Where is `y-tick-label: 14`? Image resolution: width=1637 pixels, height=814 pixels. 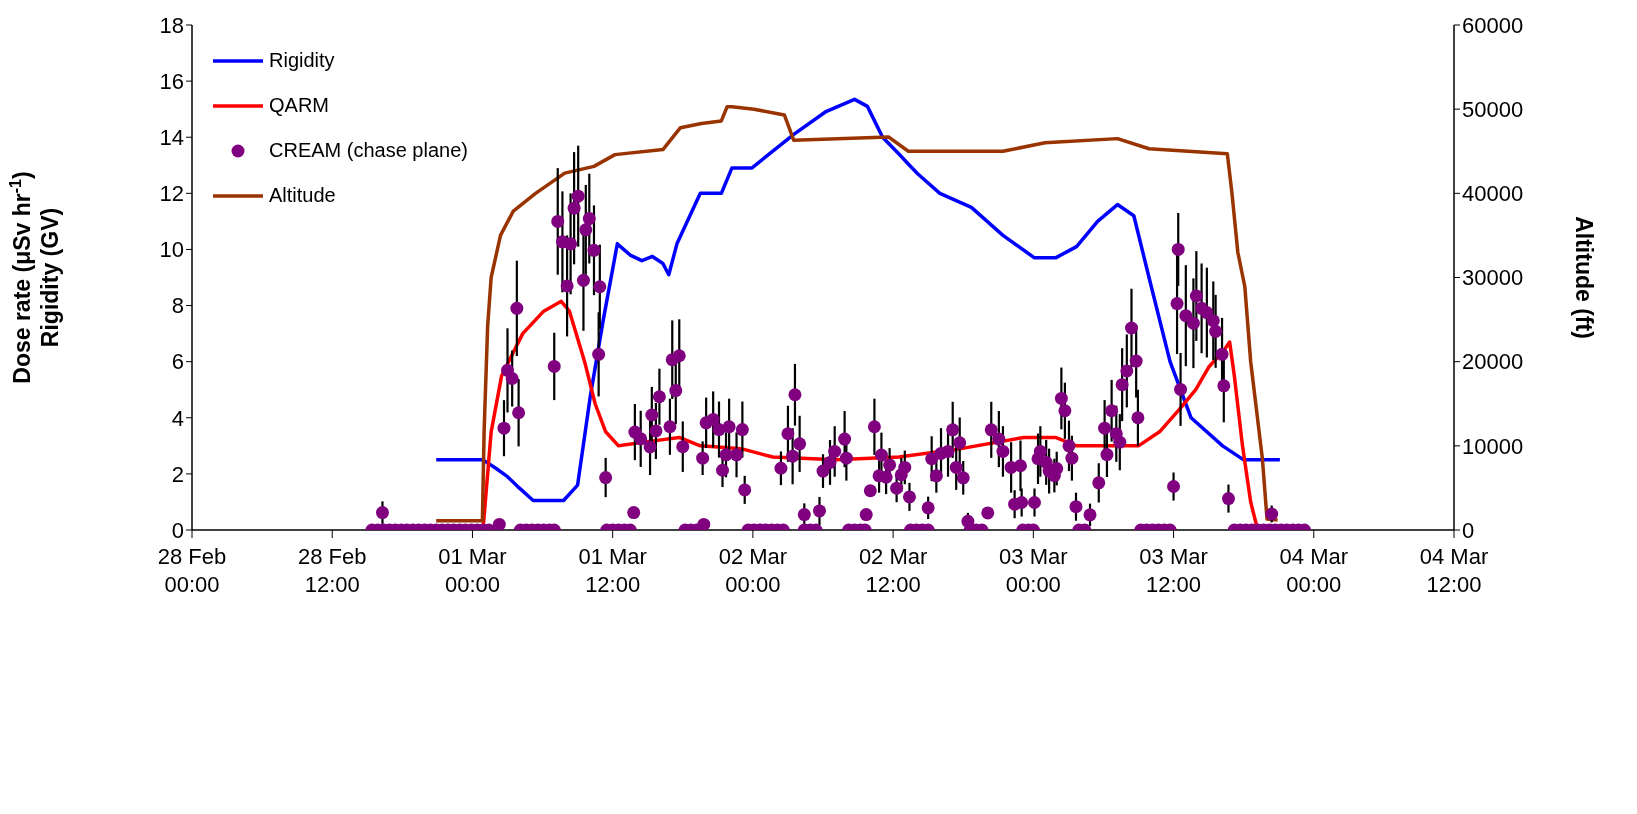 y-tick-label: 14 is located at coordinates (171, 138).